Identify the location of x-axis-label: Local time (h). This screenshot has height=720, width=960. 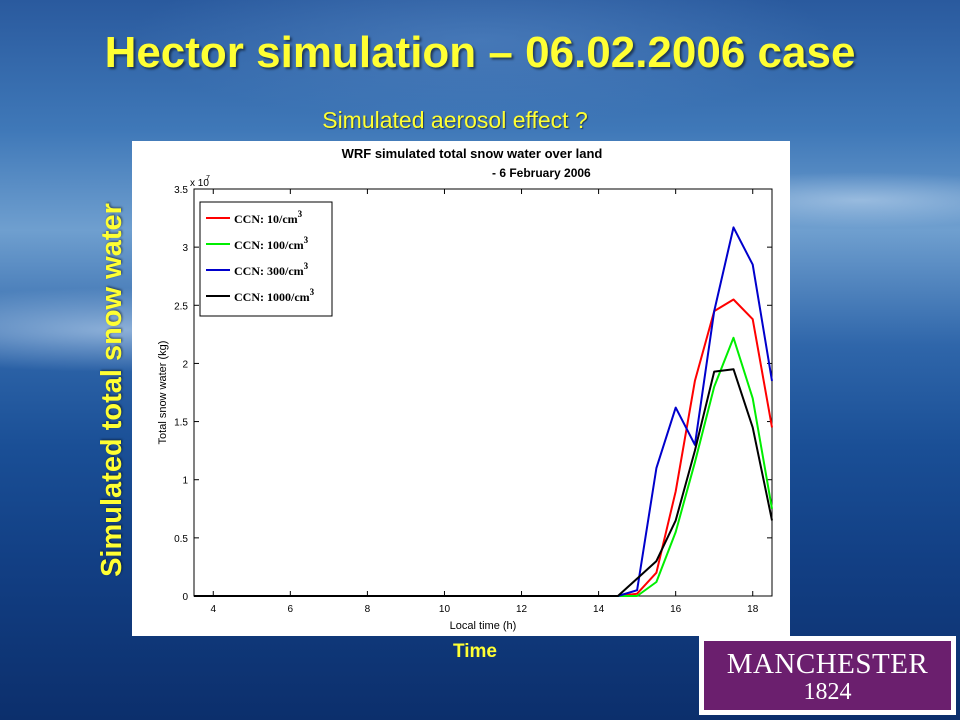
(483, 626).